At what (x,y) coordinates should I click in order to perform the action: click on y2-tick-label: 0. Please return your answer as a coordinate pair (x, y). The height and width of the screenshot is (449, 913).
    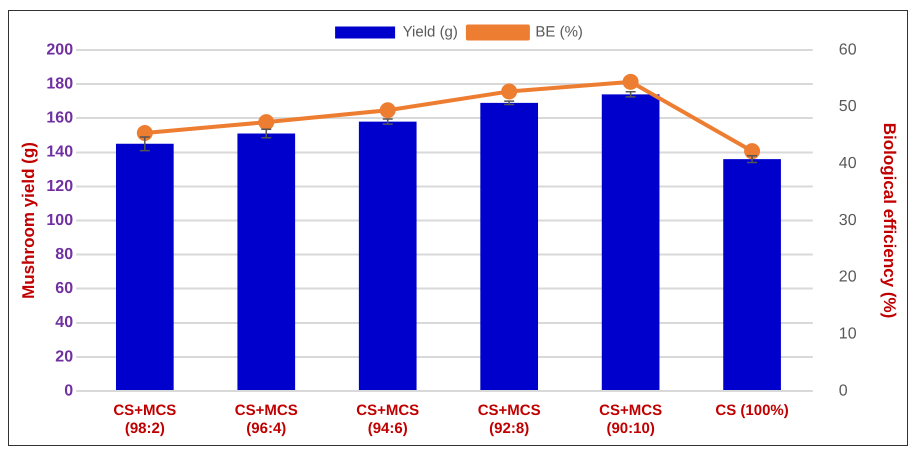
    Looking at the image, I should click on (843, 391).